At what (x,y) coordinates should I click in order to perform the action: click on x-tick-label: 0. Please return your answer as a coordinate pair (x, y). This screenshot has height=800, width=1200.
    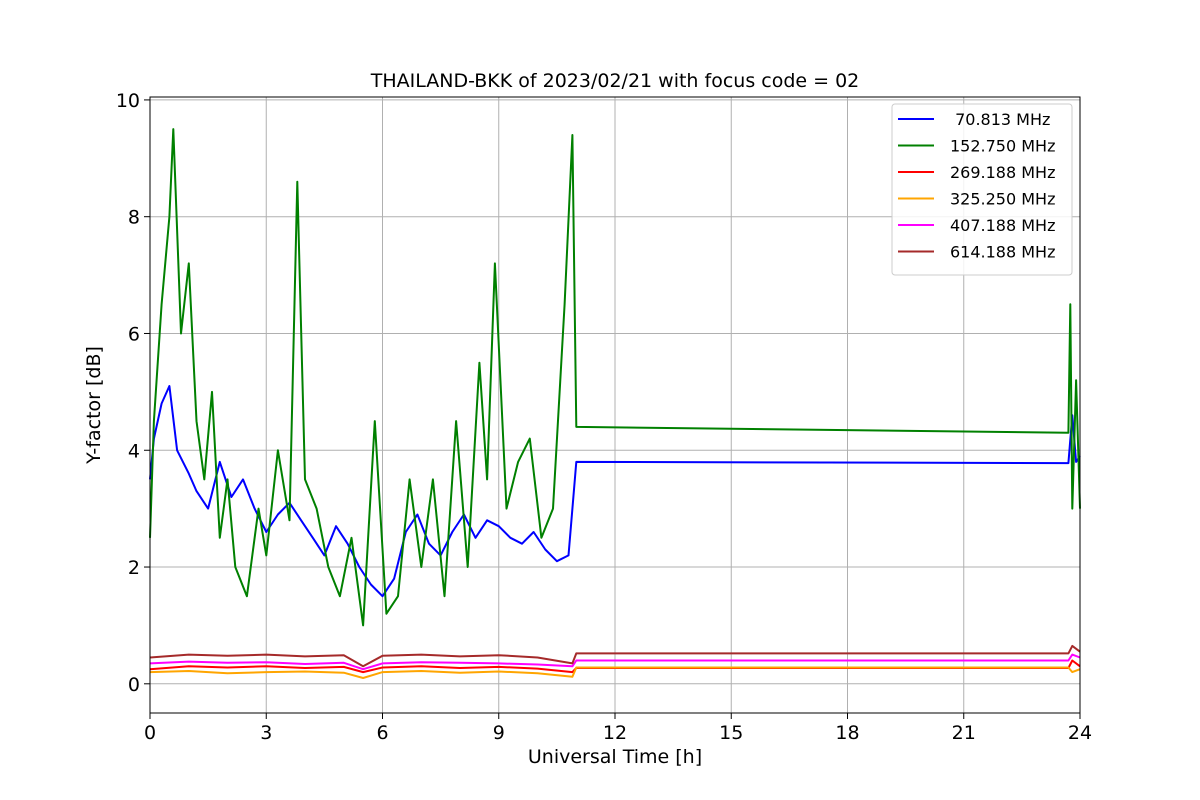
    Looking at the image, I should click on (150, 733).